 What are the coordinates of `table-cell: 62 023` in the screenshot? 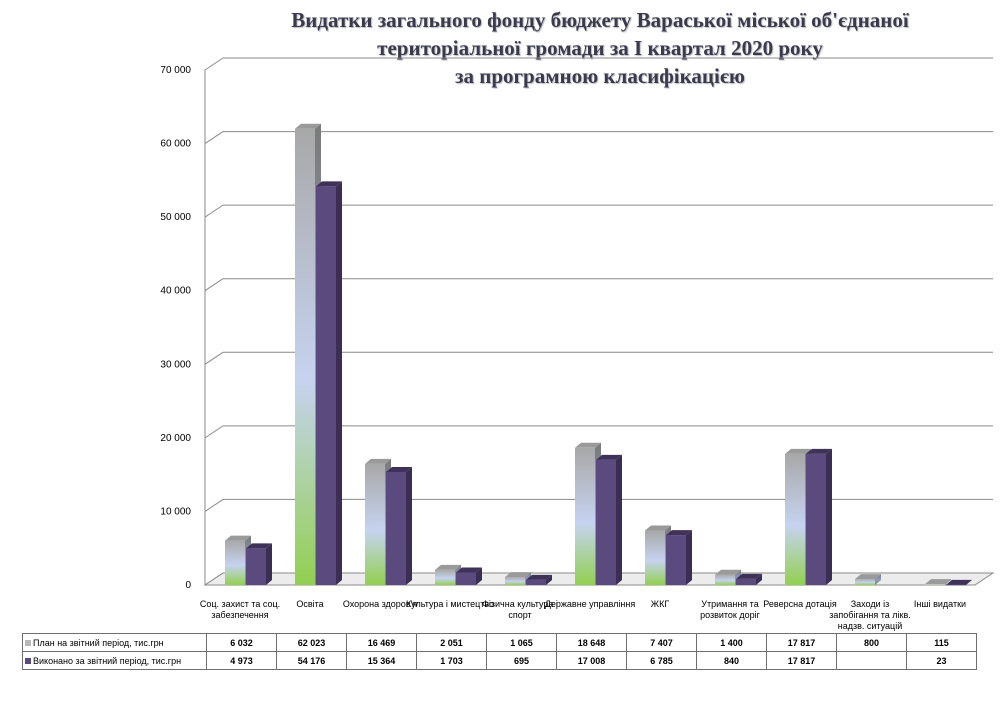 It's located at (311, 642).